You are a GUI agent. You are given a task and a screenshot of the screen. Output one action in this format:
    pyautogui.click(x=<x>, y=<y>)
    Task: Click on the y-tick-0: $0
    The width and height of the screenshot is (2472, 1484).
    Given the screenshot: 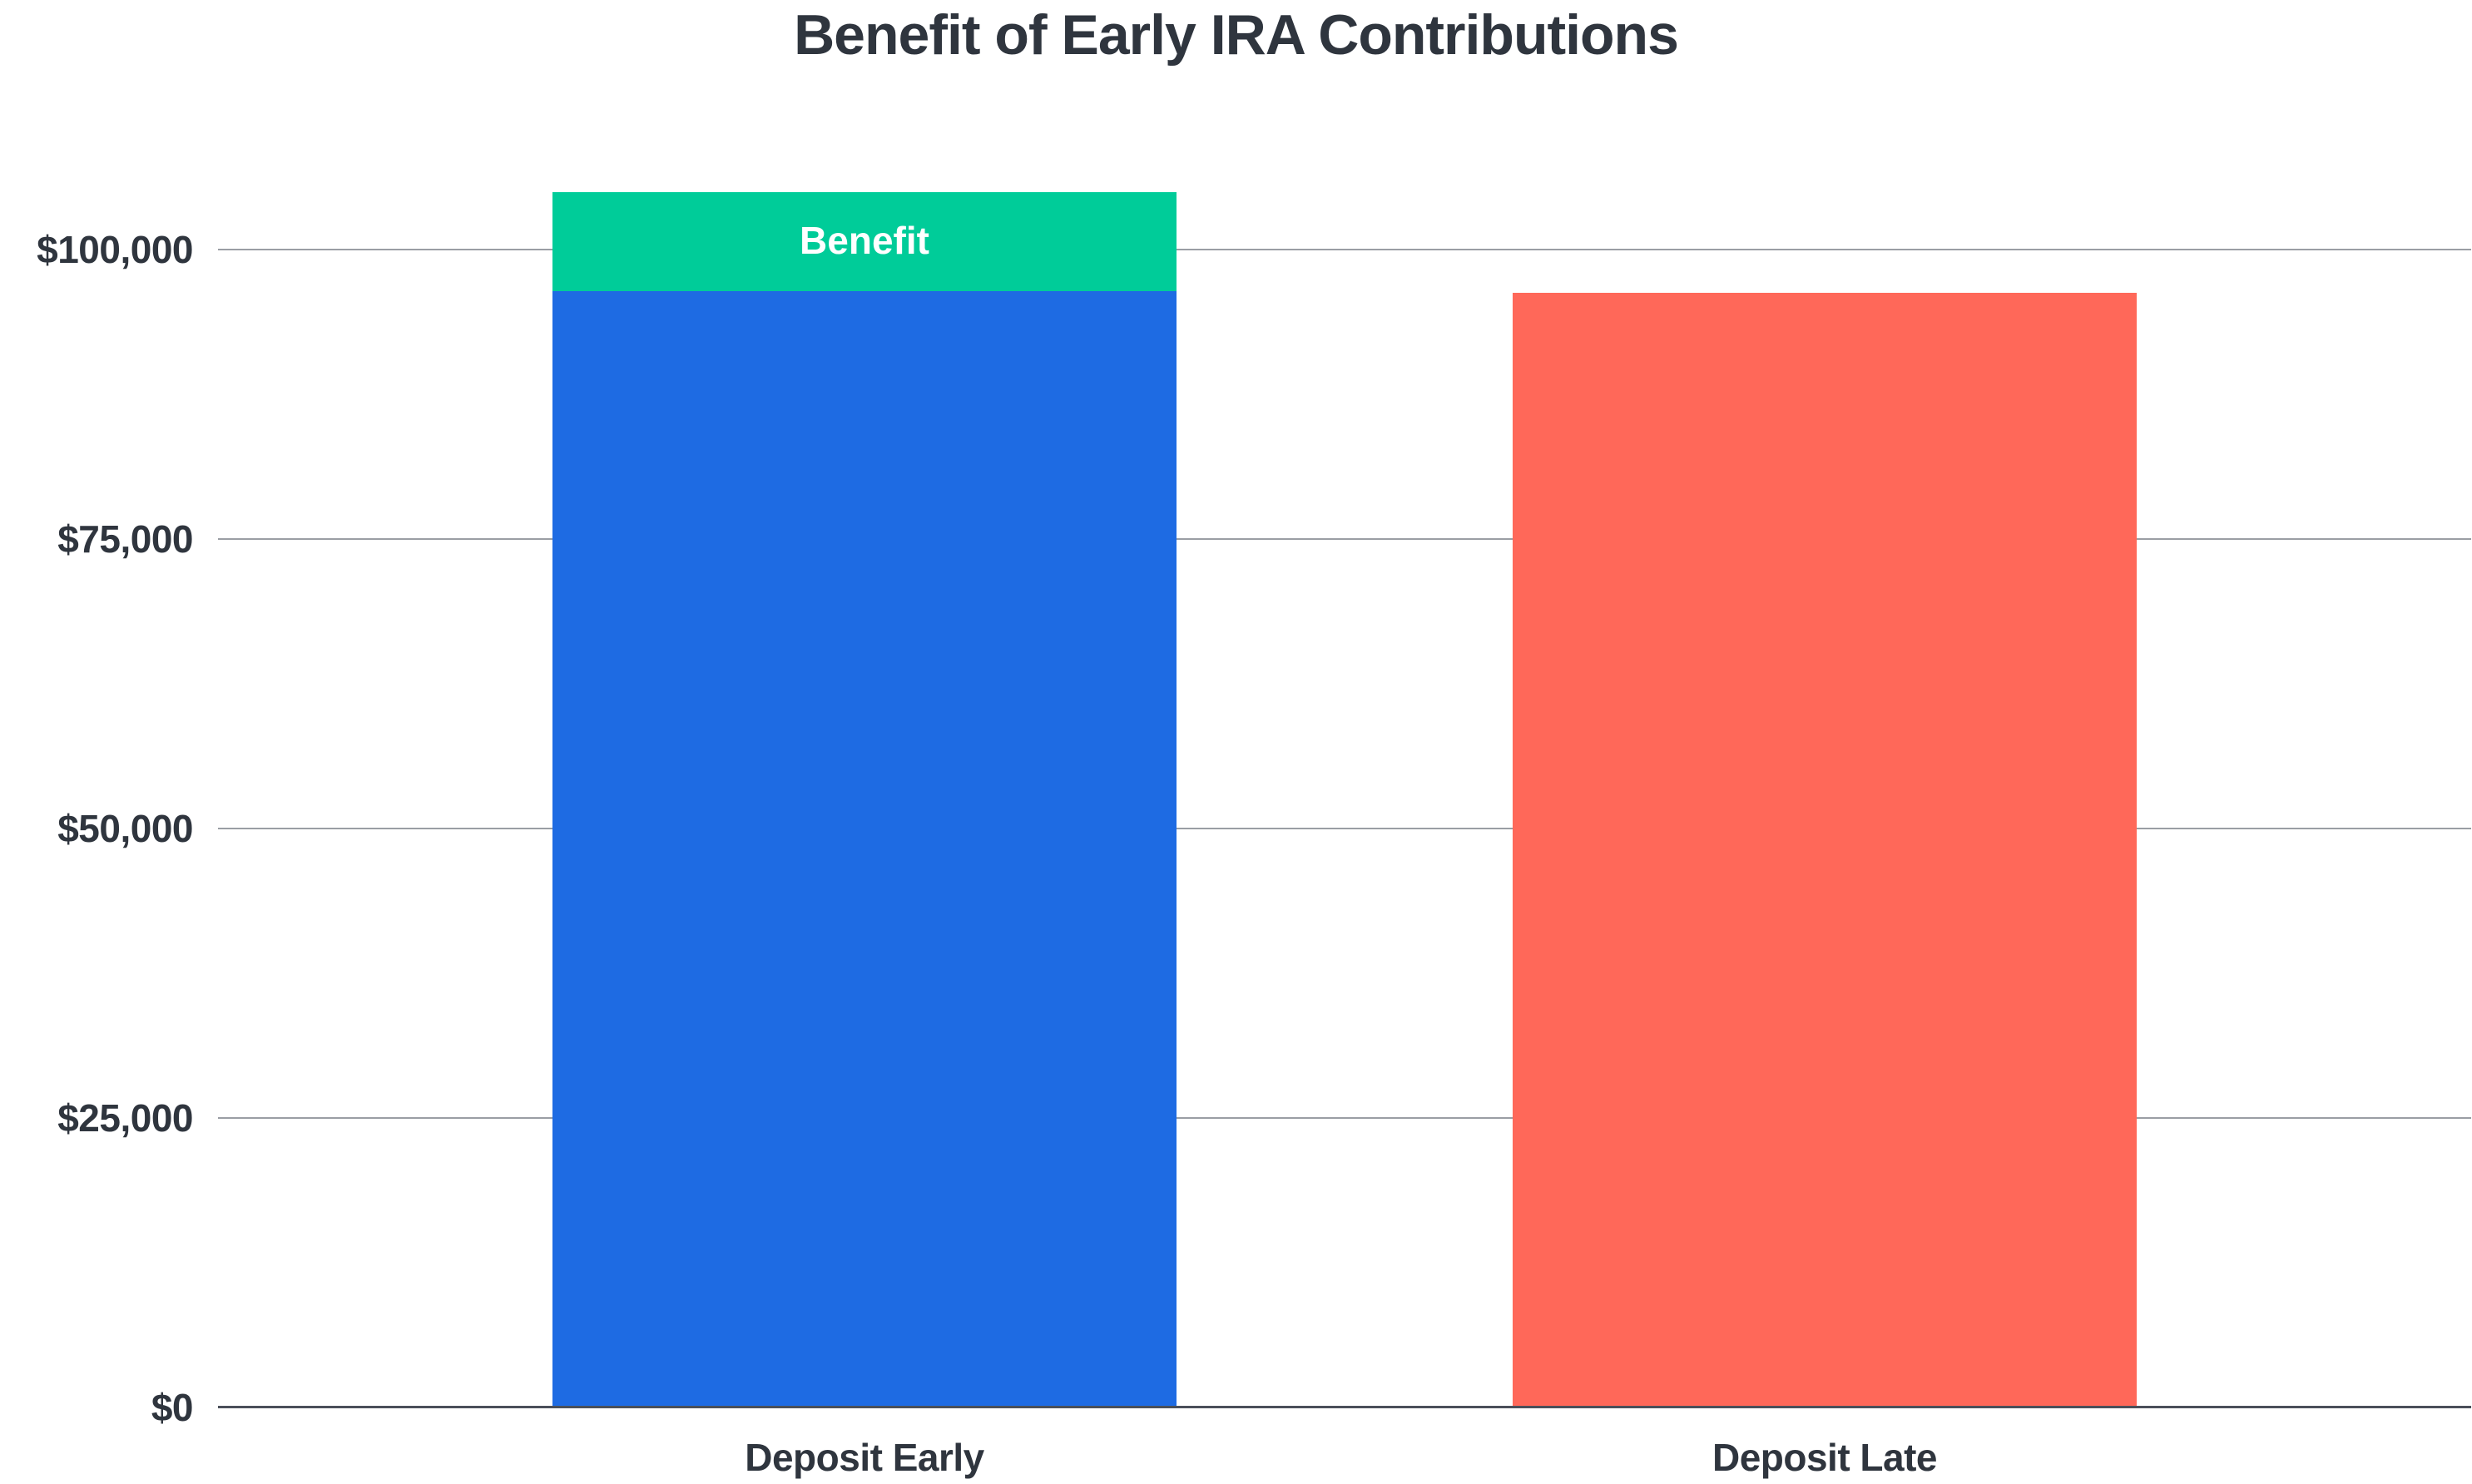 What is the action you would take?
    pyautogui.click(x=172, y=1407)
    